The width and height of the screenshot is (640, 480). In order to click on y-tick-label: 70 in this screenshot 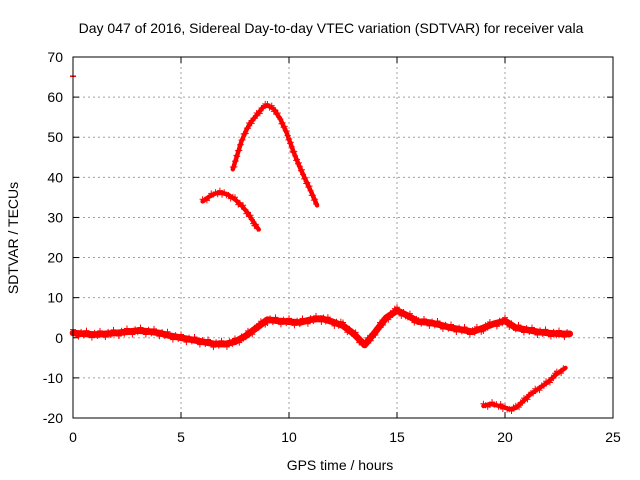, I will do `click(55, 57)`.